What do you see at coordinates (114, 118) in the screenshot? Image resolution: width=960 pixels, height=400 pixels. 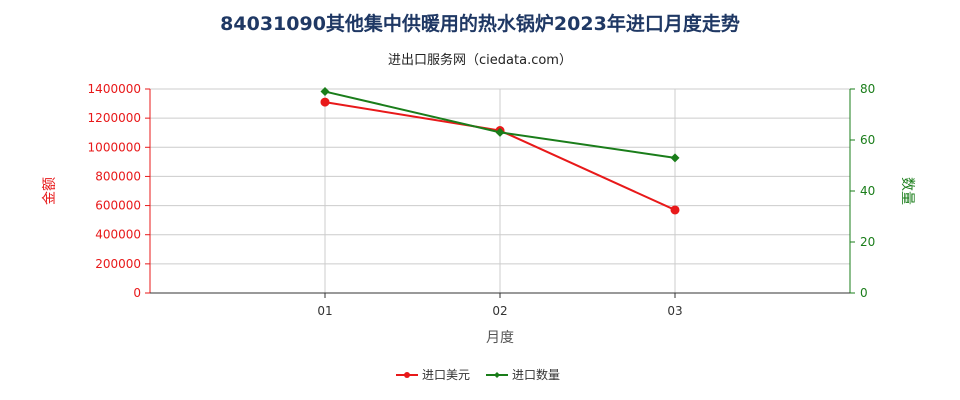 I see `left-tick-label: 1200000` at bounding box center [114, 118].